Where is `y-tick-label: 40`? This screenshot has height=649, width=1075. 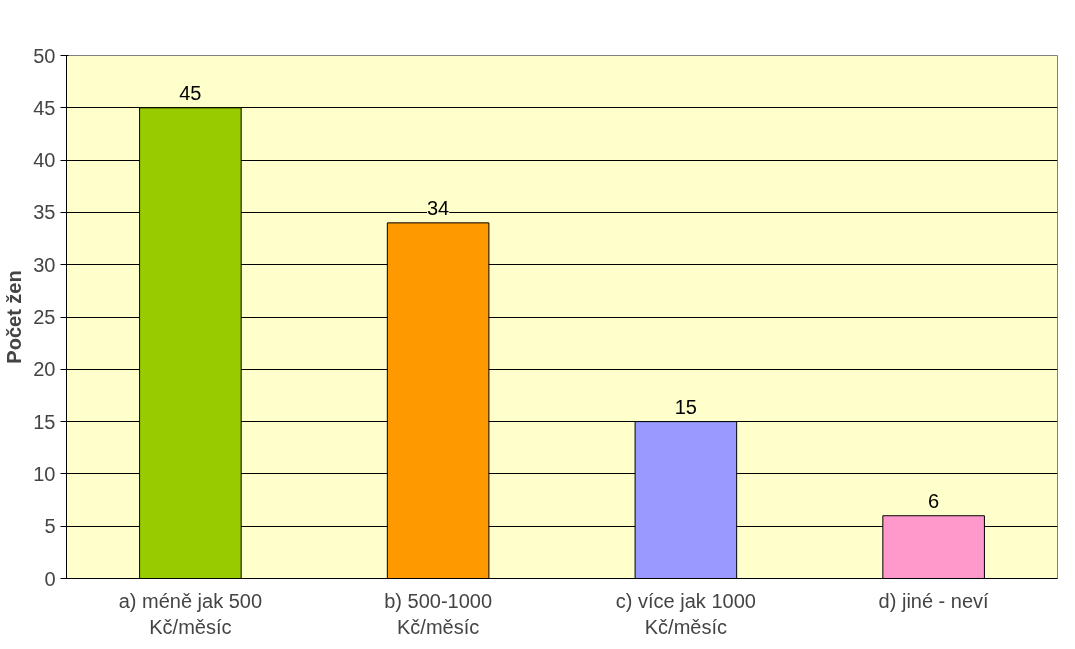
y-tick-label: 40 is located at coordinates (44, 160).